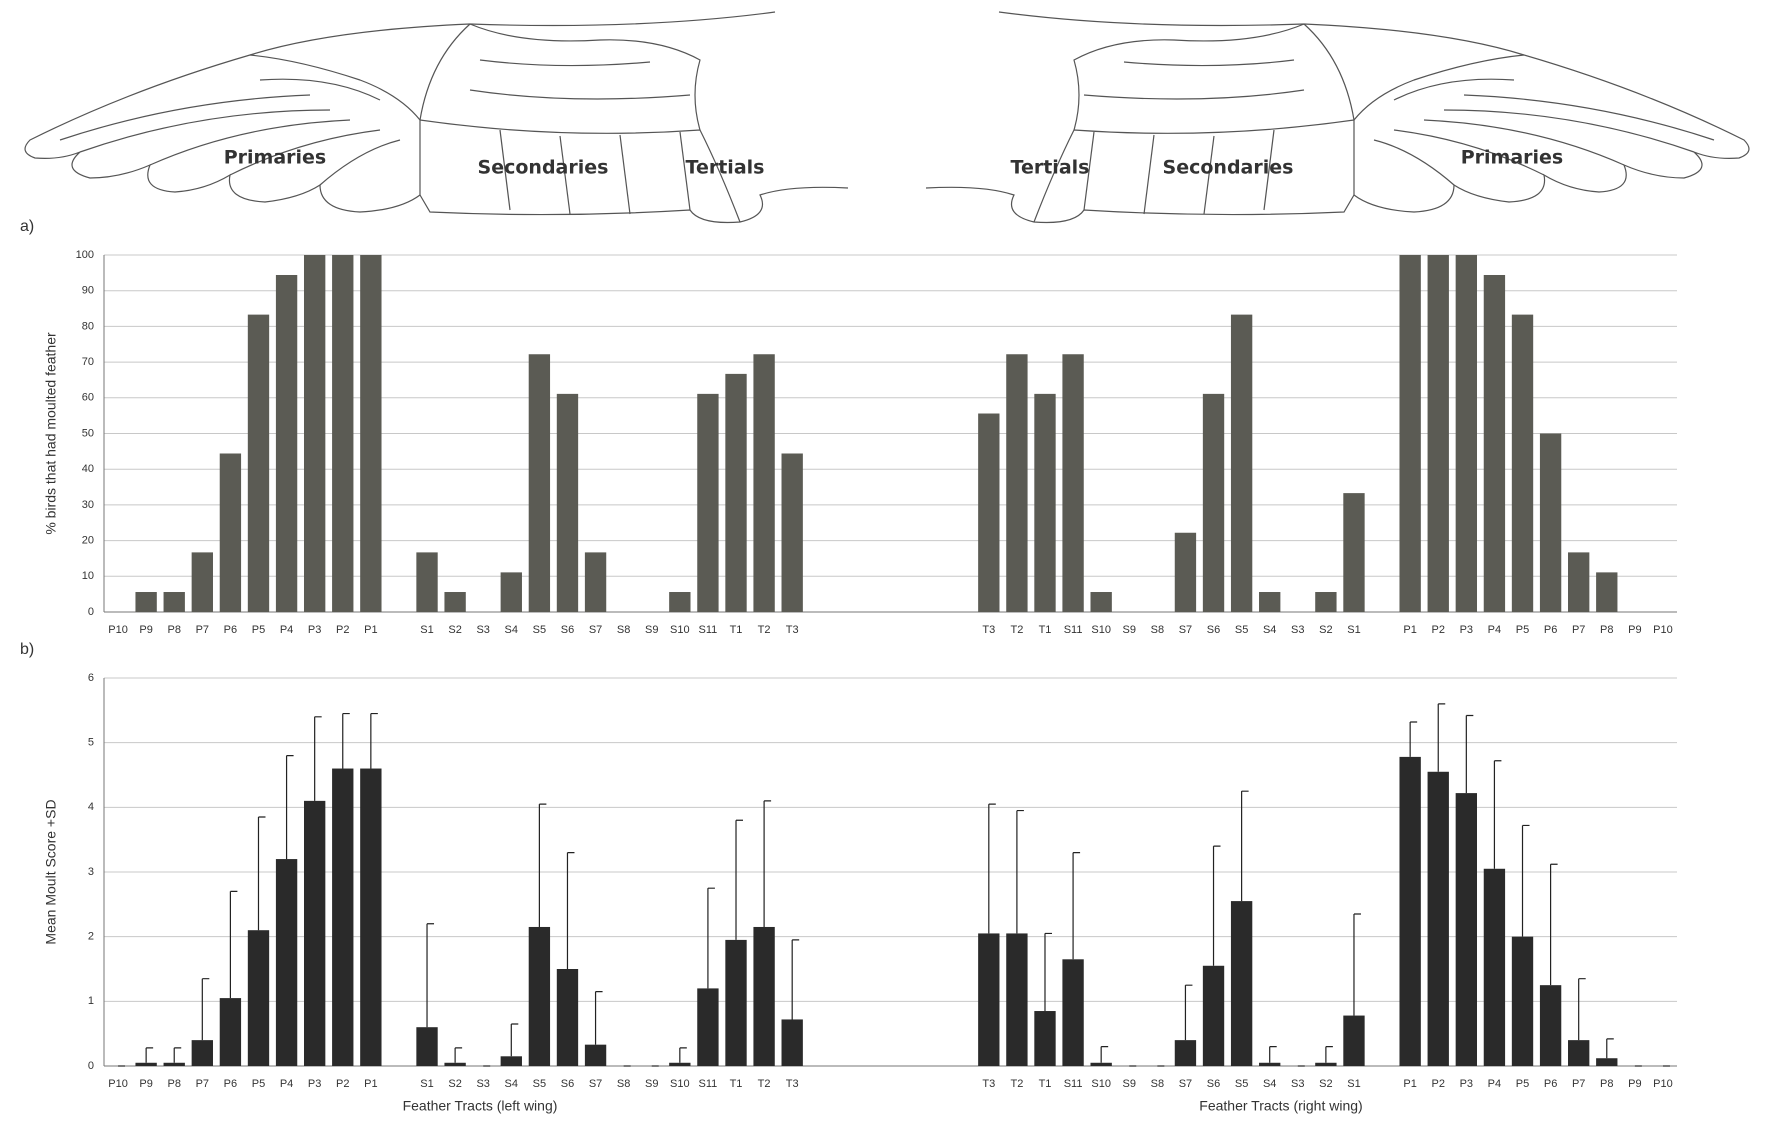 Image resolution: width=1774 pixels, height=1121 pixels. I want to click on x-tick-label: P4, so click(1494, 1084).